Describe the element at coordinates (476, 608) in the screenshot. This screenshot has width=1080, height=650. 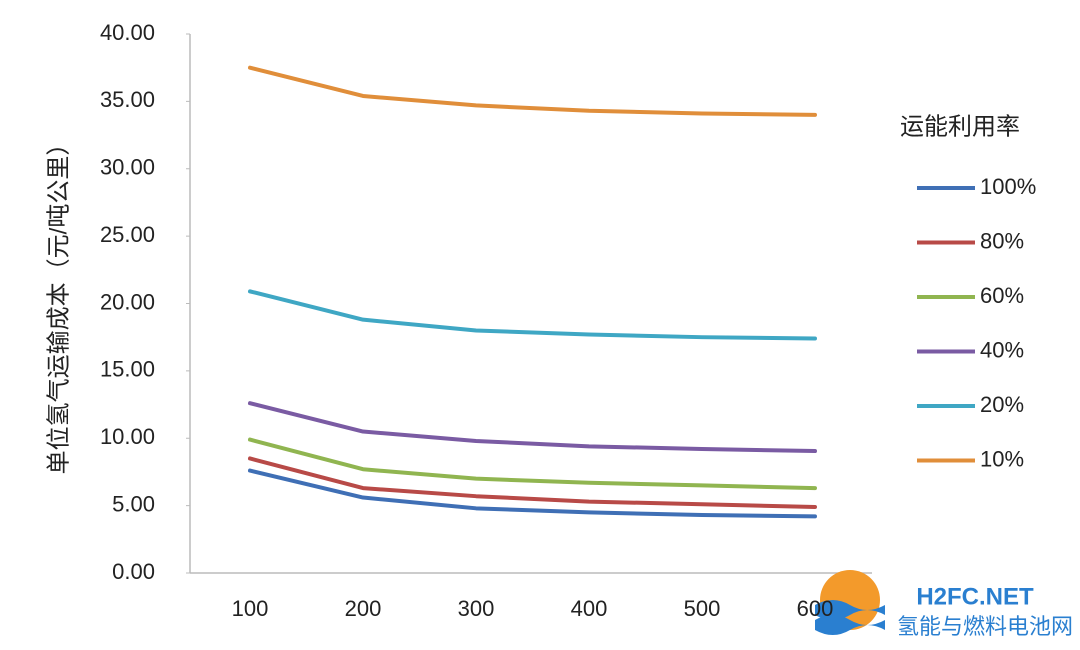
I see `x-tick-label: 300` at that location.